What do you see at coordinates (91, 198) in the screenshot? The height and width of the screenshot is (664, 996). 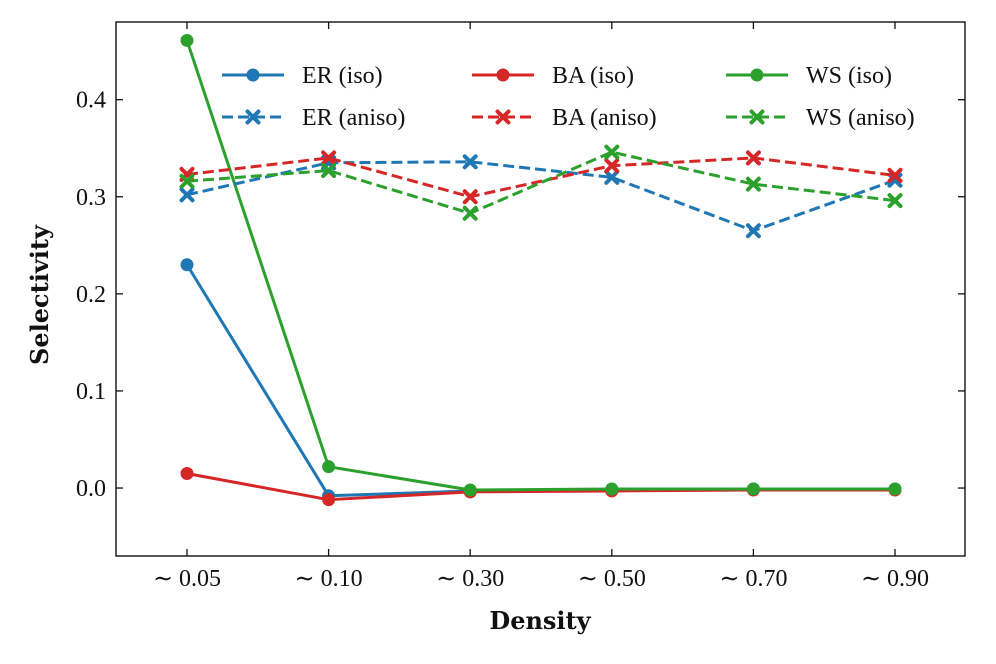 I see `y-tick-label: 0.3` at bounding box center [91, 198].